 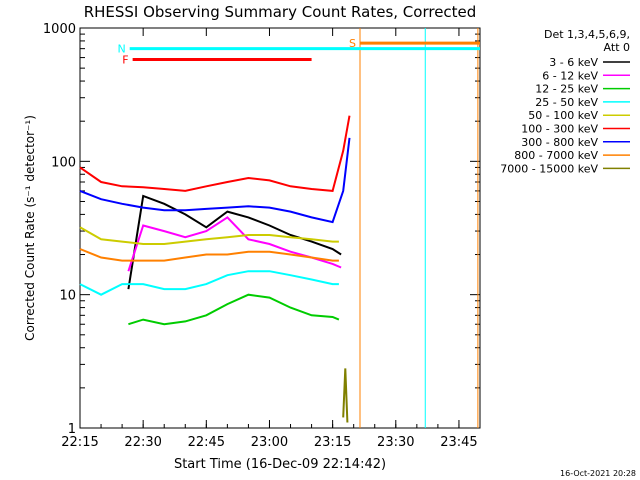 What do you see at coordinates (573, 62) in the screenshot?
I see `legend-label: 3 - 6 keV` at bounding box center [573, 62].